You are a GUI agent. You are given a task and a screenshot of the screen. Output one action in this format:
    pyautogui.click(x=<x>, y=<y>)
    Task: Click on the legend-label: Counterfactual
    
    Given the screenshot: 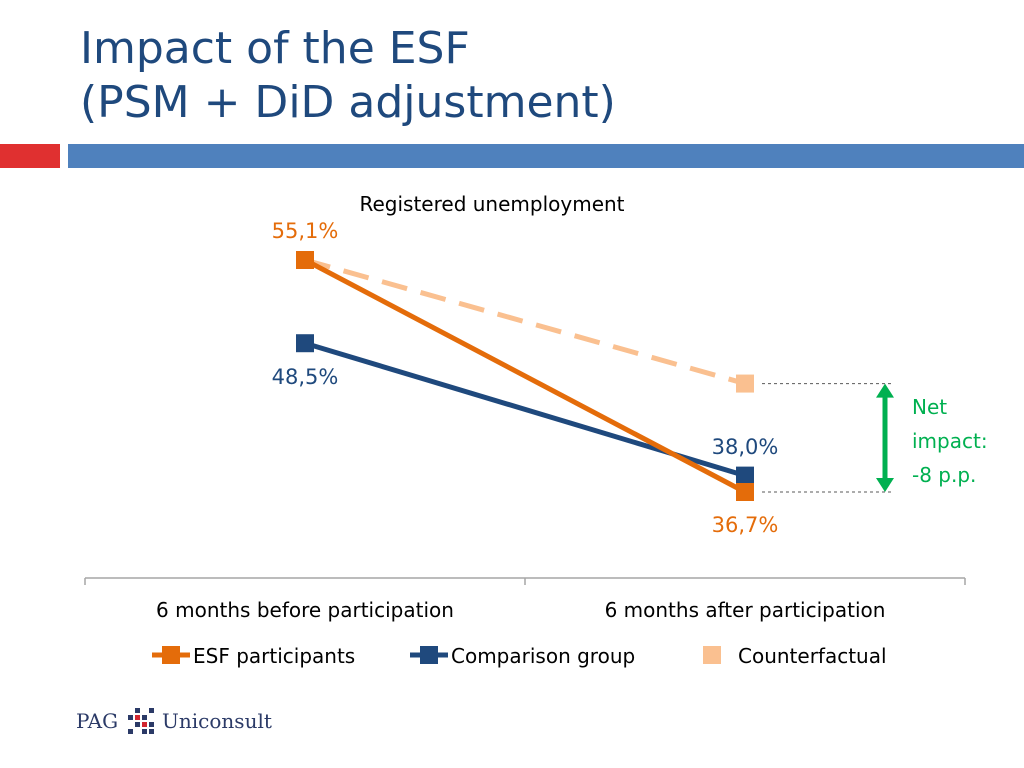 What is the action you would take?
    pyautogui.click(x=812, y=656)
    